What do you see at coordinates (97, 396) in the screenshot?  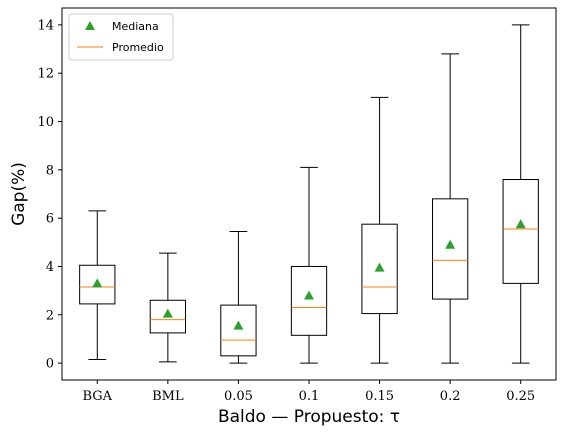 I see `x-tick-label: BGA` at bounding box center [97, 396].